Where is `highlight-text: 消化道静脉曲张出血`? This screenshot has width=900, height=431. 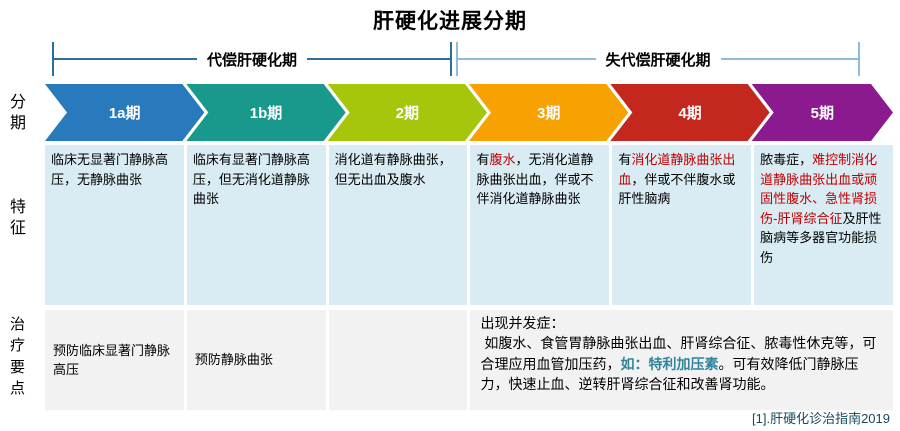
highlight-text: 消化道静脉曲张出血 is located at coordinates (677, 169).